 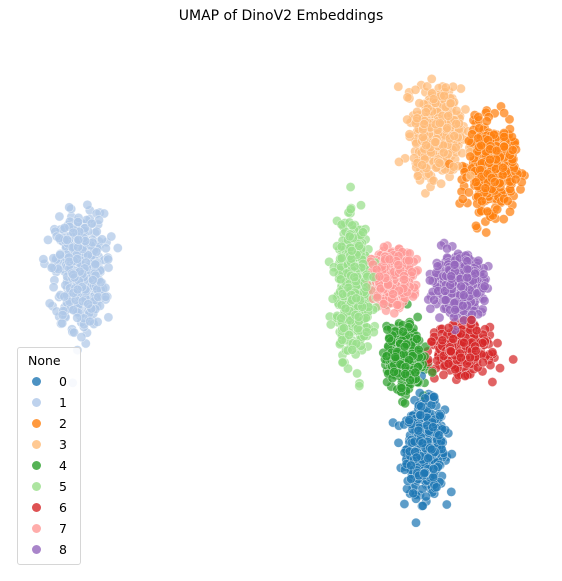 What do you see at coordinates (50, 507) in the screenshot?
I see `legend-item-6: 6` at bounding box center [50, 507].